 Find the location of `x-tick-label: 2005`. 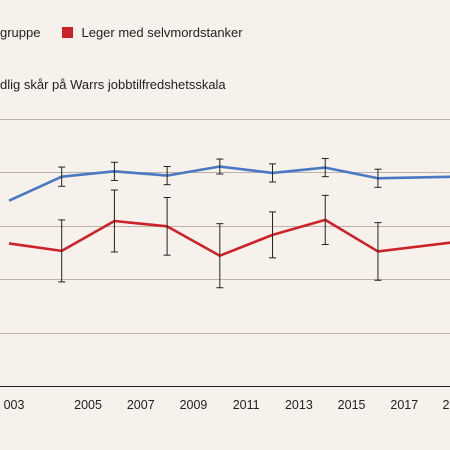

x-tick-label: 2005 is located at coordinates (88, 405).